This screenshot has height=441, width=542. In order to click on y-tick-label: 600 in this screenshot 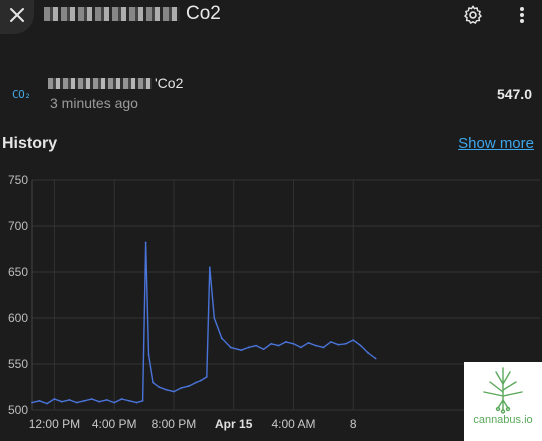, I will do `click(18, 318)`.